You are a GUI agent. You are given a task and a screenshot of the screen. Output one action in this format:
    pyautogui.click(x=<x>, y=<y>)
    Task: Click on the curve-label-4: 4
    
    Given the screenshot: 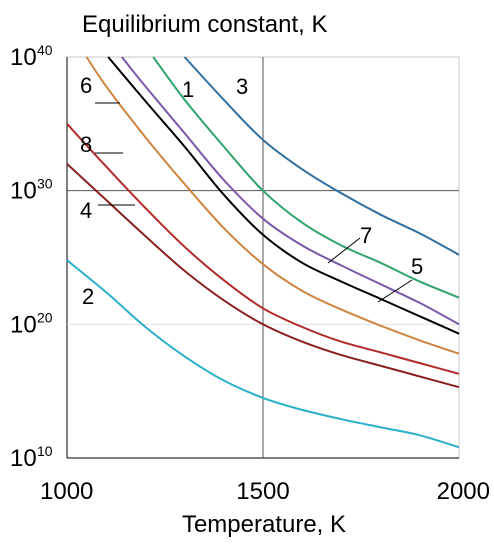 What is the action you would take?
    pyautogui.click(x=86, y=210)
    